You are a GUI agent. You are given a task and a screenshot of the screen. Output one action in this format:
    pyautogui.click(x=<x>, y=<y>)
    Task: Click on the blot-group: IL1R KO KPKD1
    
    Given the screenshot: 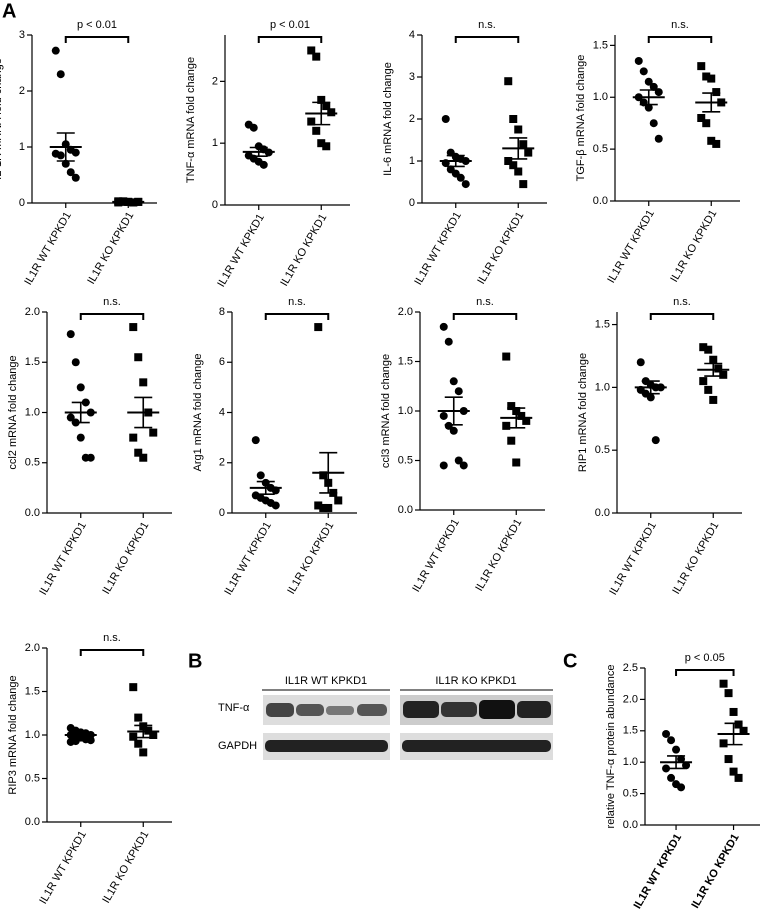 What is the action you would take?
    pyautogui.click(x=475, y=681)
    